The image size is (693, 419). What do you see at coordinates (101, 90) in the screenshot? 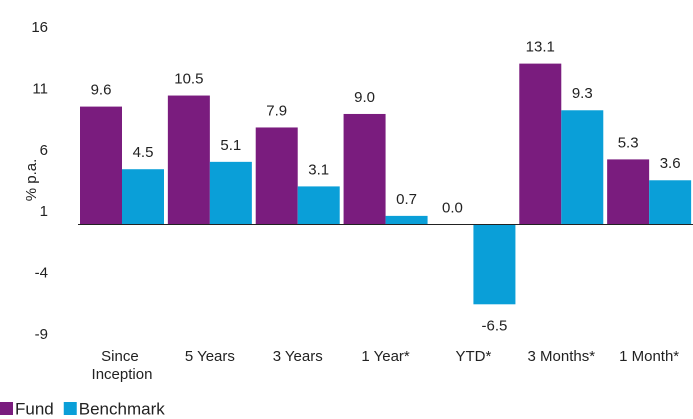
I see `data-label: 9.6` at bounding box center [101, 90].